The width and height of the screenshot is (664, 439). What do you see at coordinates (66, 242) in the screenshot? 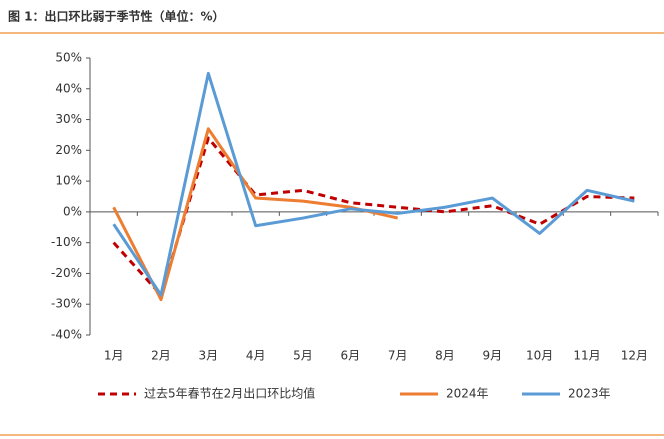
I see `y-tick-label: -10%` at bounding box center [66, 242].